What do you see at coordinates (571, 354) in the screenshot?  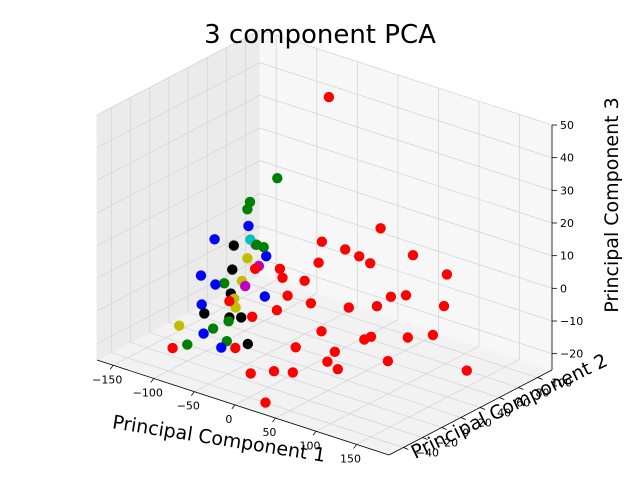 I see `z-tick-label: −20` at bounding box center [571, 354].